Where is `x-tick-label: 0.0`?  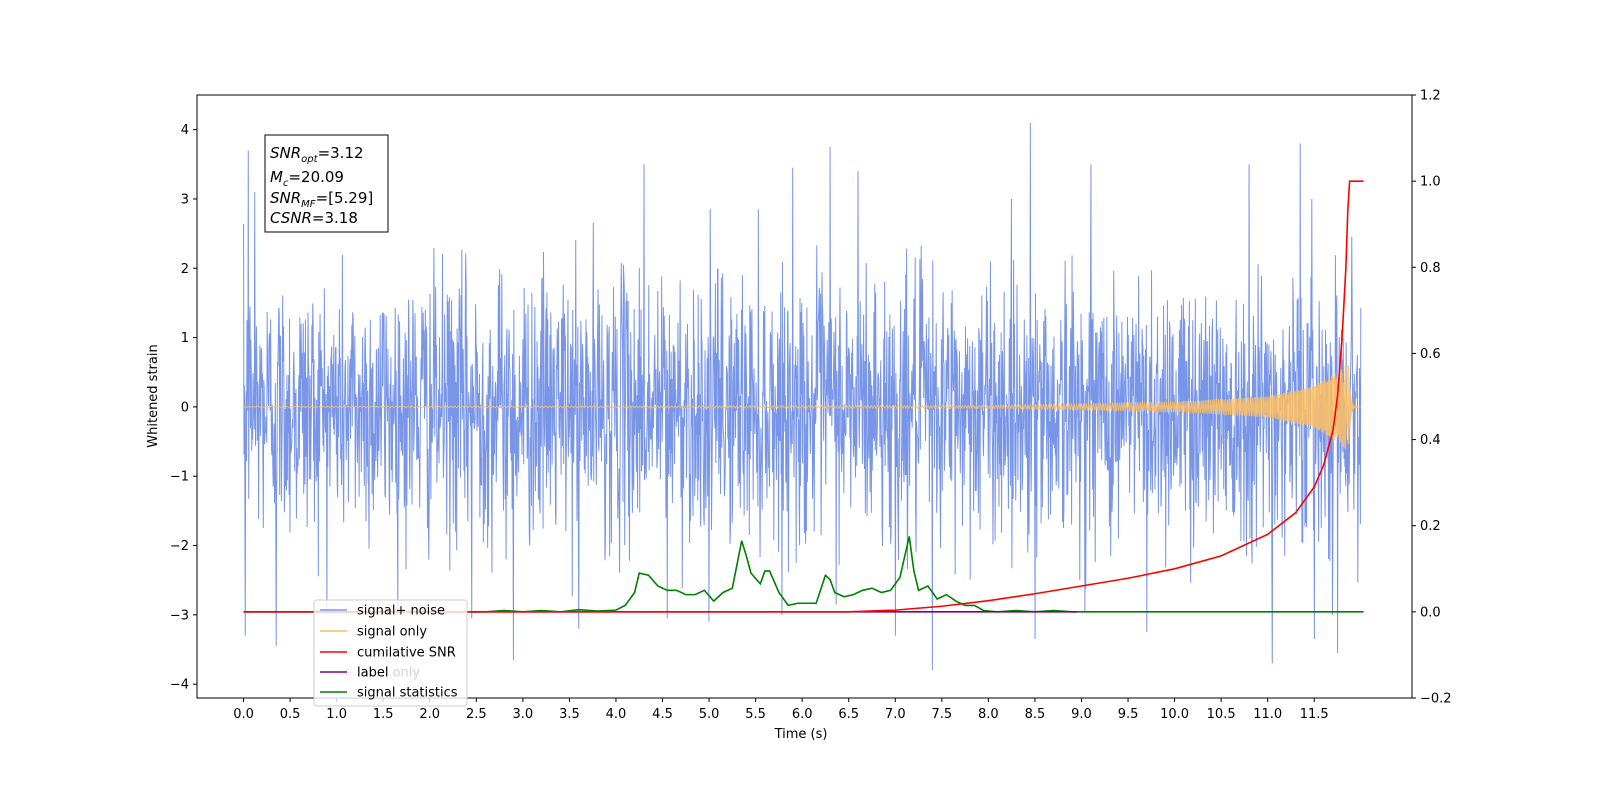
x-tick-label: 0.0 is located at coordinates (243, 714).